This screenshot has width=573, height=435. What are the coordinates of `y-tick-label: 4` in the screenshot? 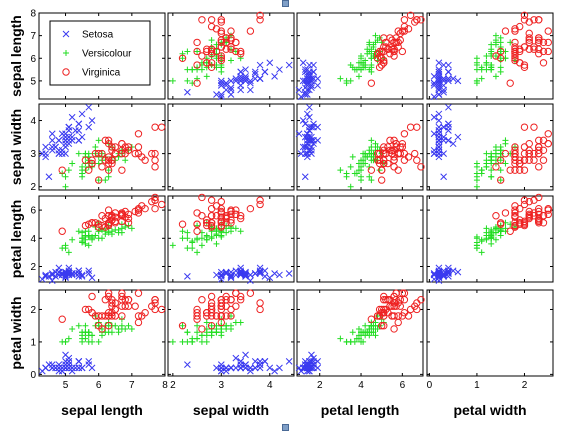 It's located at (33, 239).